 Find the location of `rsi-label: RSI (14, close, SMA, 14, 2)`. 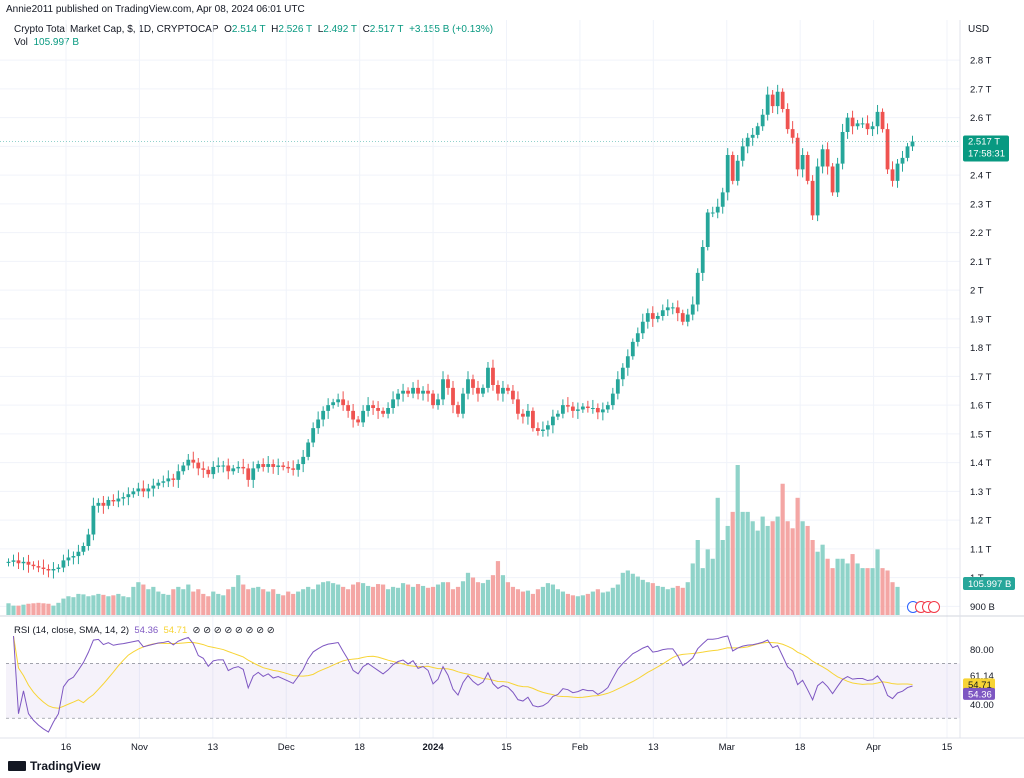

rsi-label: RSI (14, close, SMA, 14, 2) is located at coordinates (72, 630).